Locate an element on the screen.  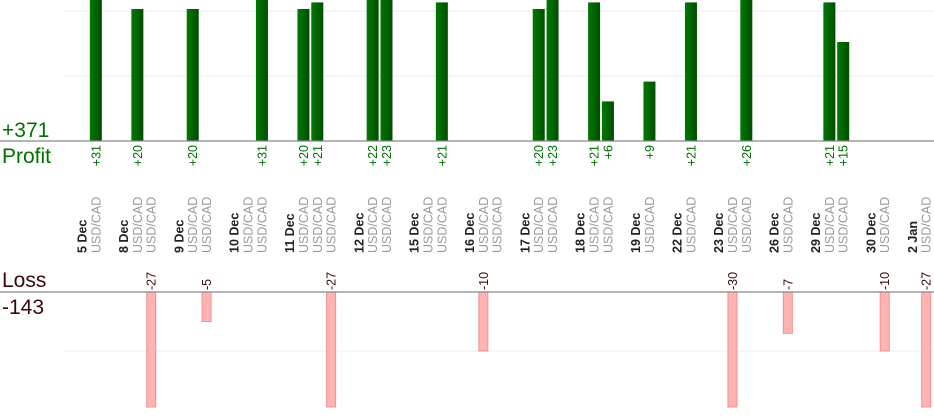
profit-value-label: +15 is located at coordinates (844, 155).